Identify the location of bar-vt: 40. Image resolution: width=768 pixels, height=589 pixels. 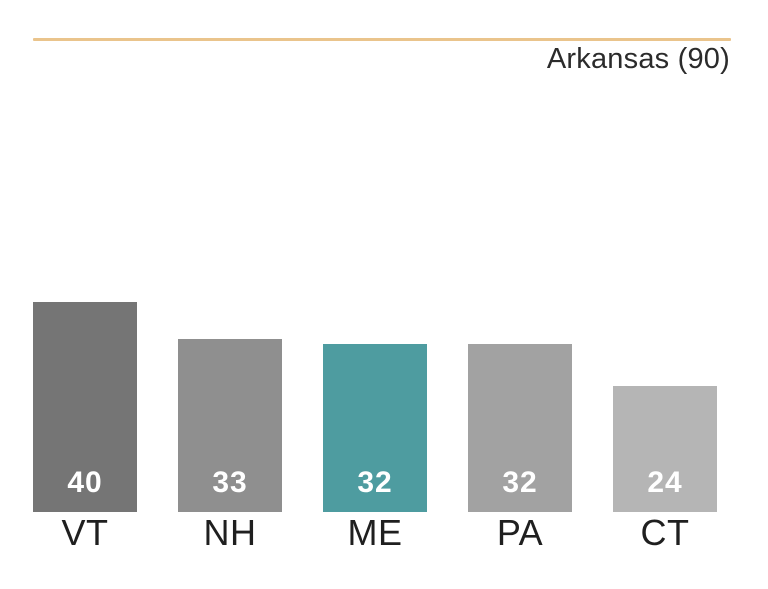
(85, 407).